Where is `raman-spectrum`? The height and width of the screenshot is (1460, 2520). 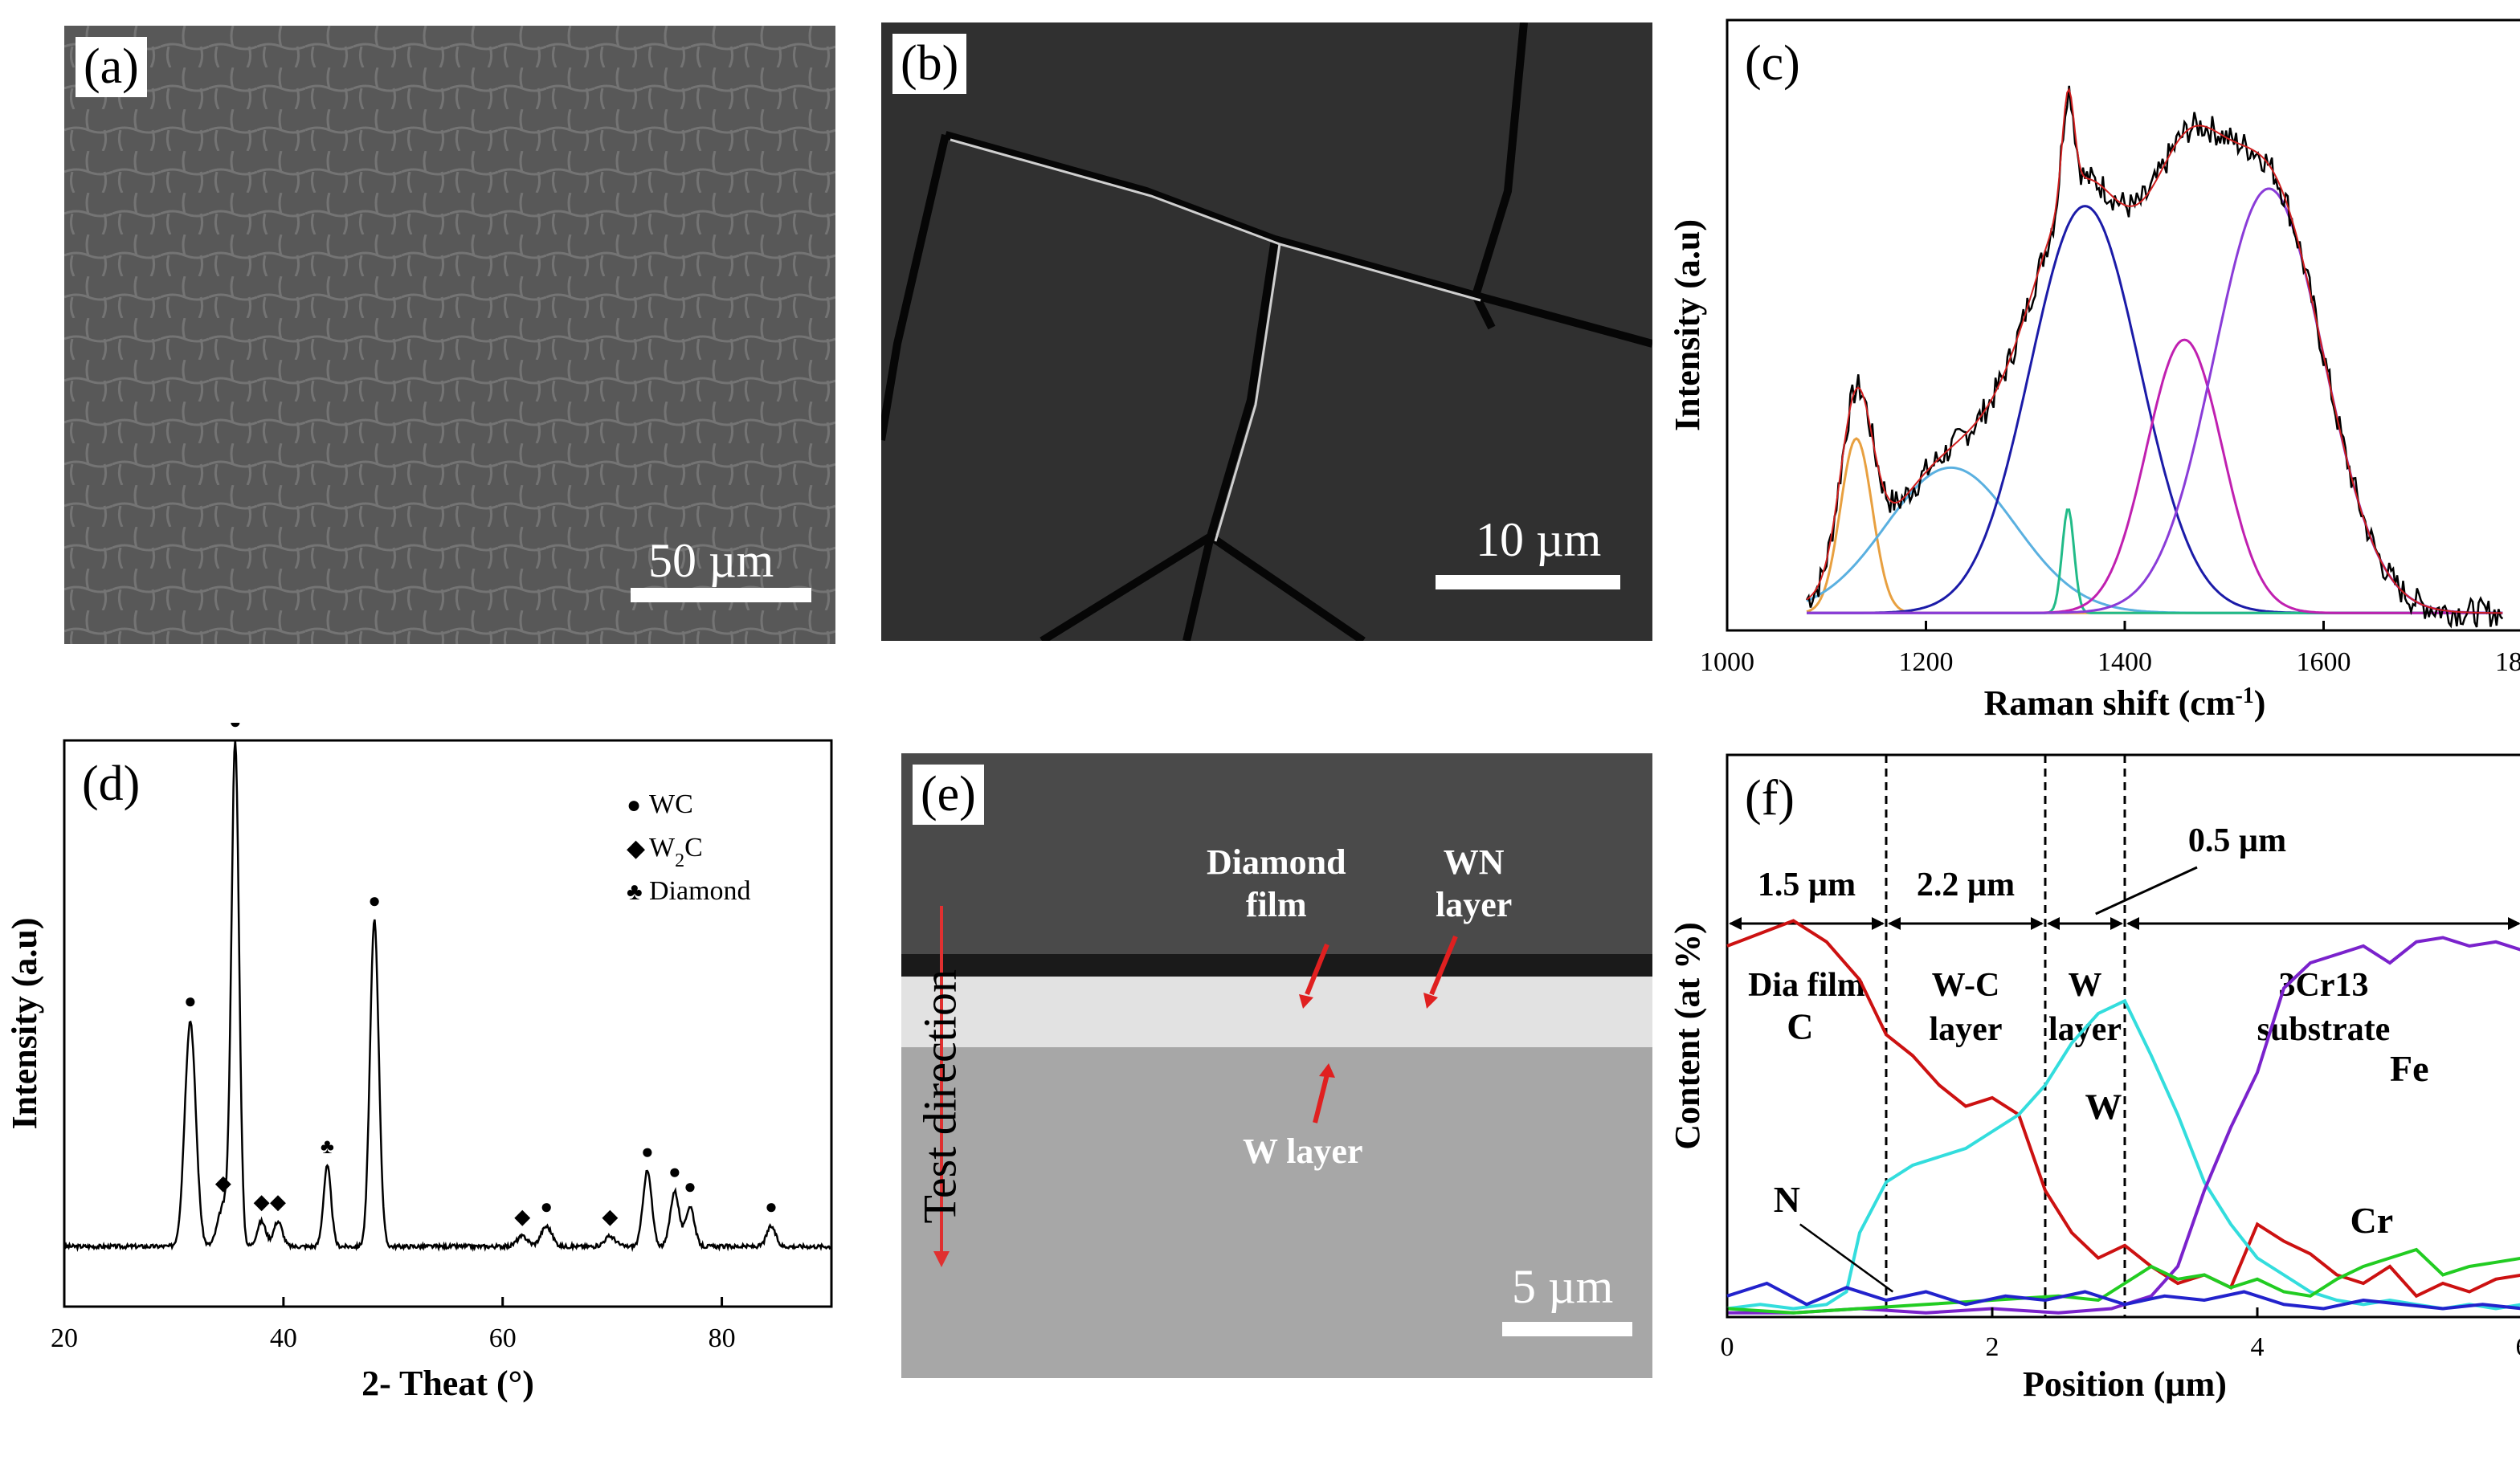 raman-spectrum is located at coordinates (2154, 357).